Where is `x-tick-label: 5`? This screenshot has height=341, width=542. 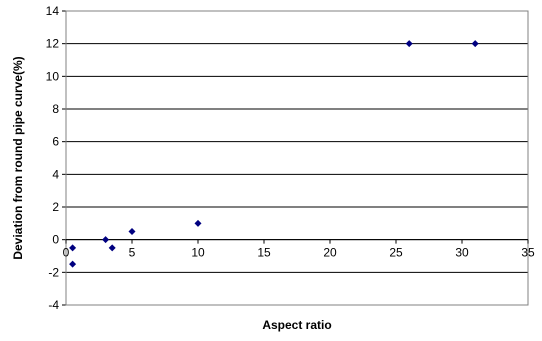 x-tick-label: 5 is located at coordinates (132, 253).